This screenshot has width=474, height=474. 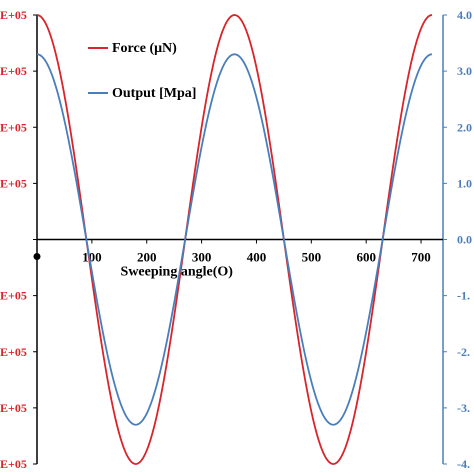 What do you see at coordinates (463, 352) in the screenshot?
I see `right-tick-label: -2.` at bounding box center [463, 352].